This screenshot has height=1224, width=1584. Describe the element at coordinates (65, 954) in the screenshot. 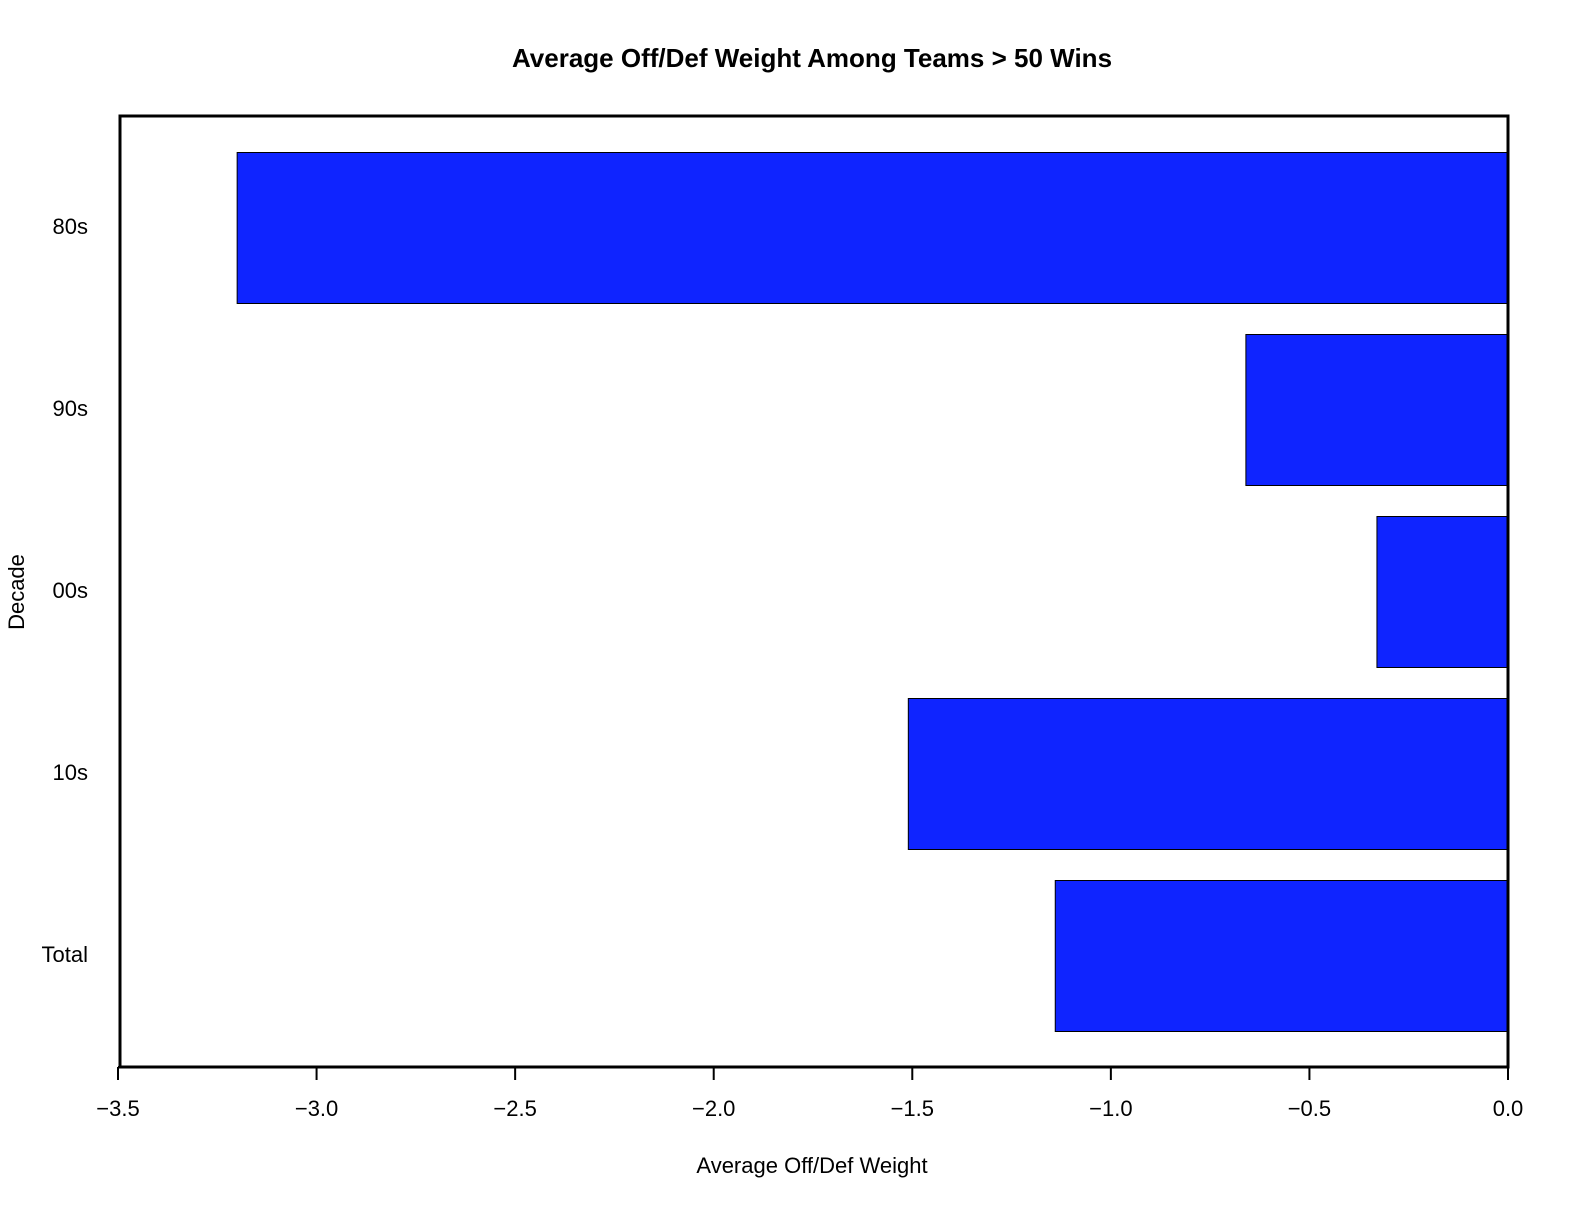

I see `y-tick-label: Total` at that location.